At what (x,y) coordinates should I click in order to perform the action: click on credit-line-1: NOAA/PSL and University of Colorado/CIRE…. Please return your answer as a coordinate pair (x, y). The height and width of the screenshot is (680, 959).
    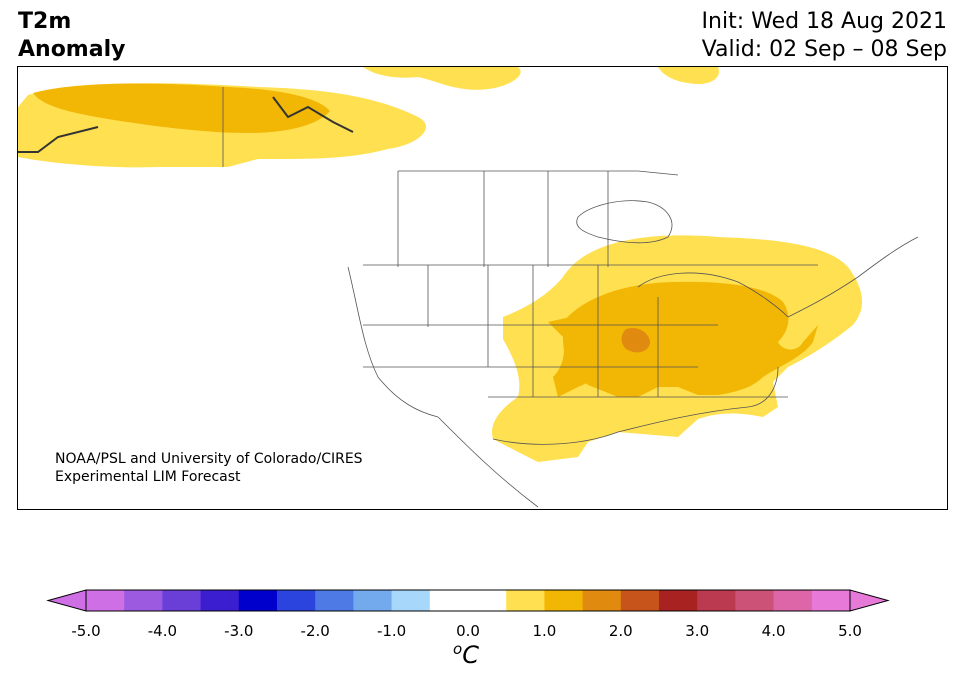
    Looking at the image, I should click on (209, 459).